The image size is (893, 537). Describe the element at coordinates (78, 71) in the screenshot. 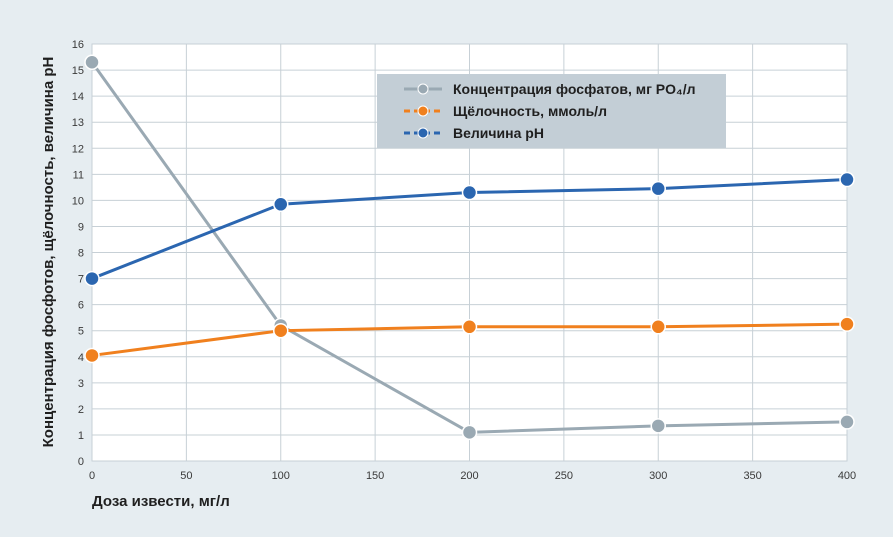

I see `y-tick-label: 15` at that location.